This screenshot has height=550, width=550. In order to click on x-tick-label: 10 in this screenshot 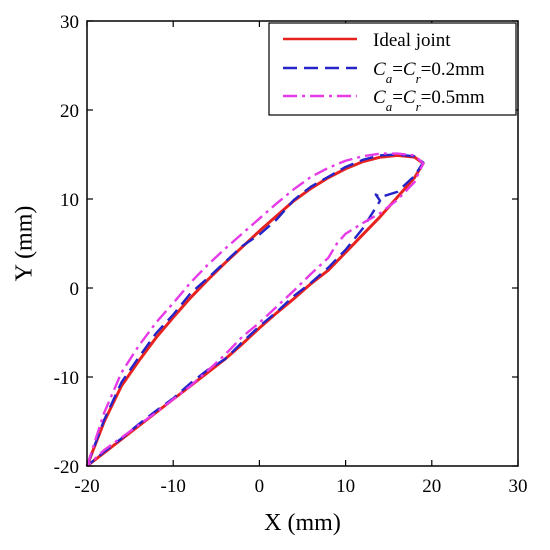, I will do `click(345, 486)`.